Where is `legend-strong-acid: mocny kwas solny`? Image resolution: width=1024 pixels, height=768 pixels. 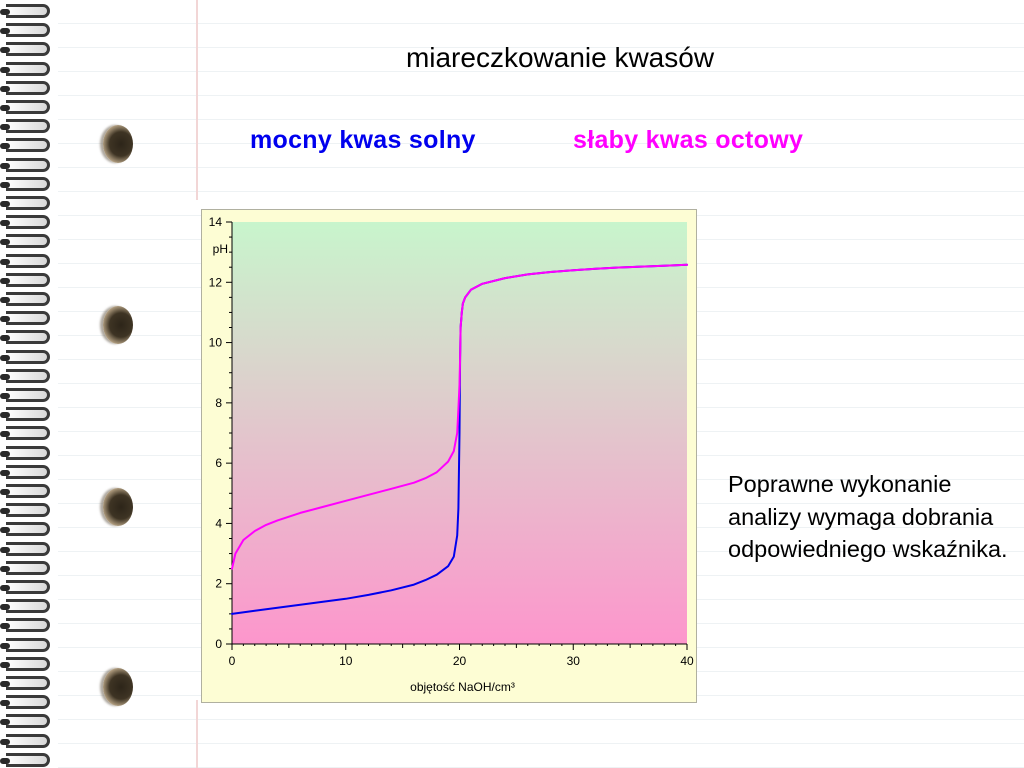 legend-strong-acid: mocny kwas solny is located at coordinates (363, 140).